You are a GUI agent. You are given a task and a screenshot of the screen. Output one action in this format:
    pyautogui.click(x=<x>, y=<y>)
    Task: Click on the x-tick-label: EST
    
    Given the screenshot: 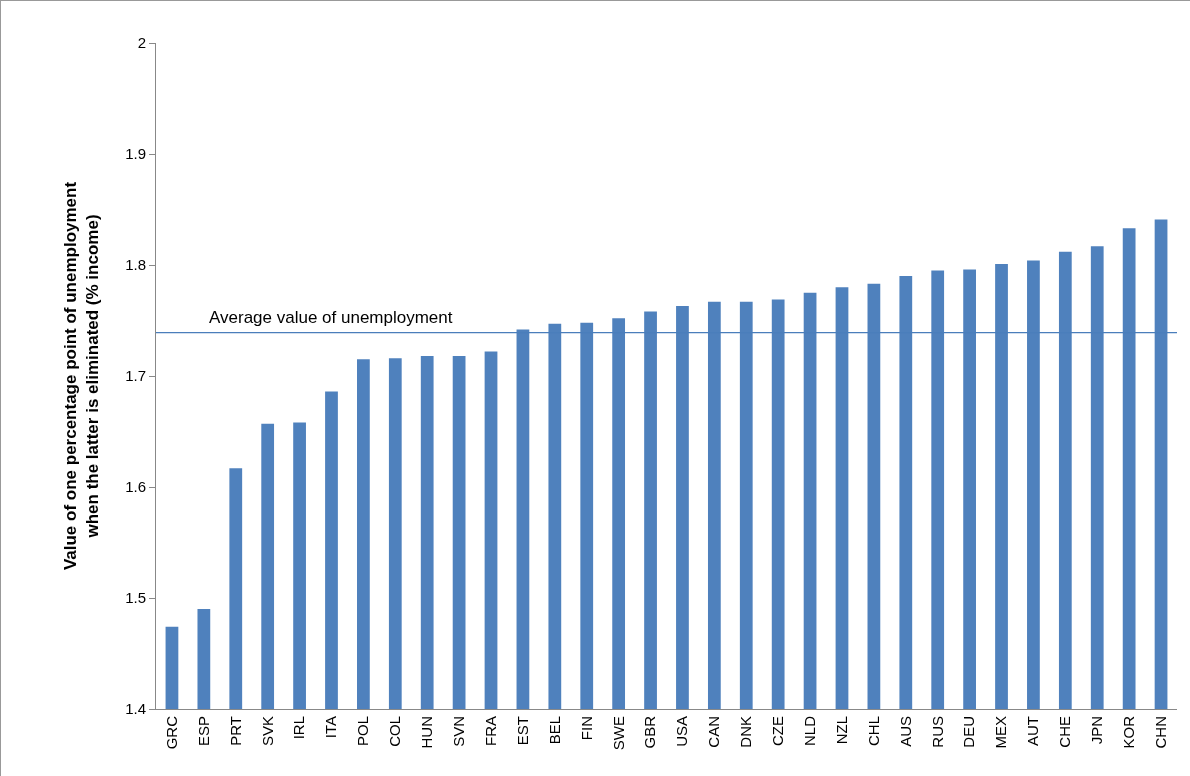 What is the action you would take?
    pyautogui.click(x=522, y=731)
    